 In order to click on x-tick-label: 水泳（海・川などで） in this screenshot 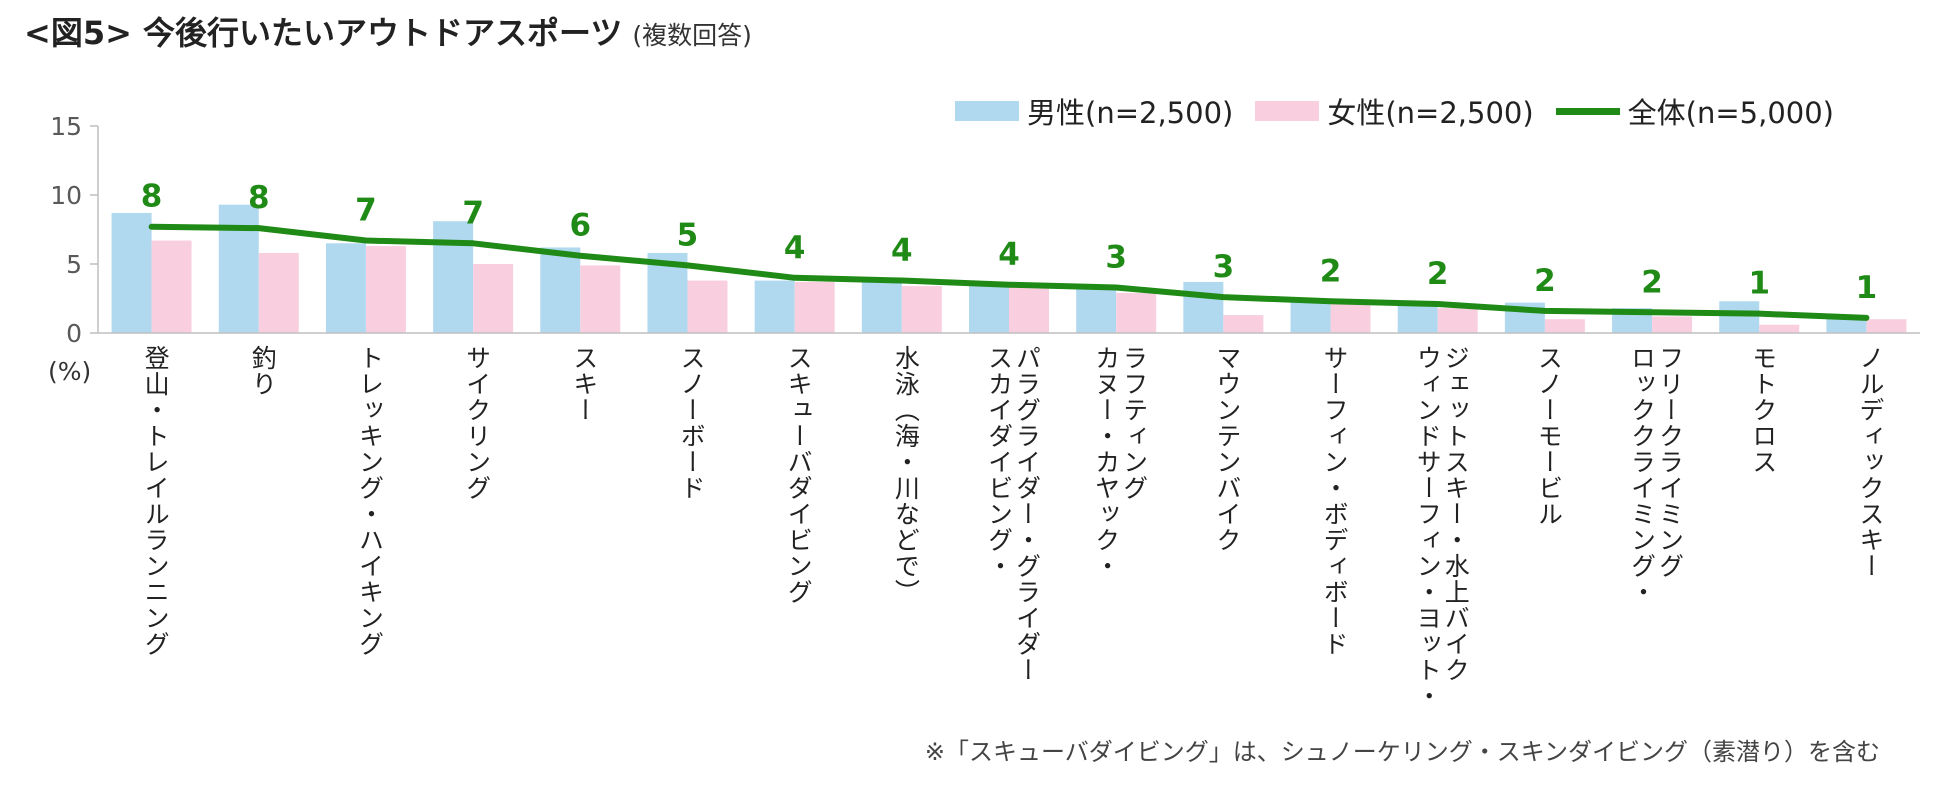, I will do `click(905, 475)`.